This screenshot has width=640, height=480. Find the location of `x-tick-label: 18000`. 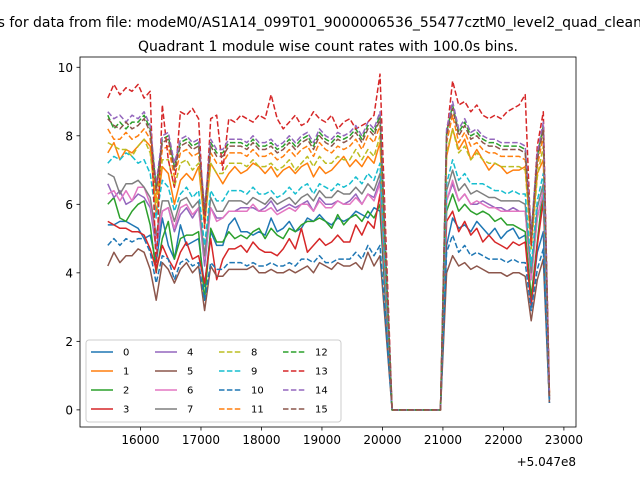

x-tick-label: 18000 is located at coordinates (261, 440).